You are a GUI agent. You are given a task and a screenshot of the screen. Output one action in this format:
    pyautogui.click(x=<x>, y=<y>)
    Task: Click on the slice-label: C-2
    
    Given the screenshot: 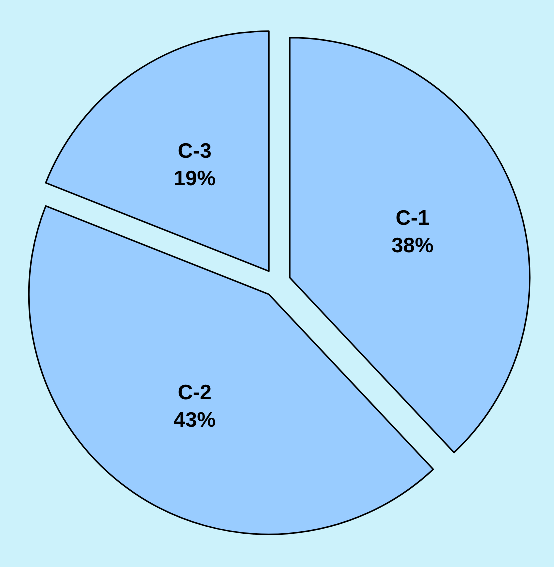 What is the action you would take?
    pyautogui.click(x=195, y=393)
    